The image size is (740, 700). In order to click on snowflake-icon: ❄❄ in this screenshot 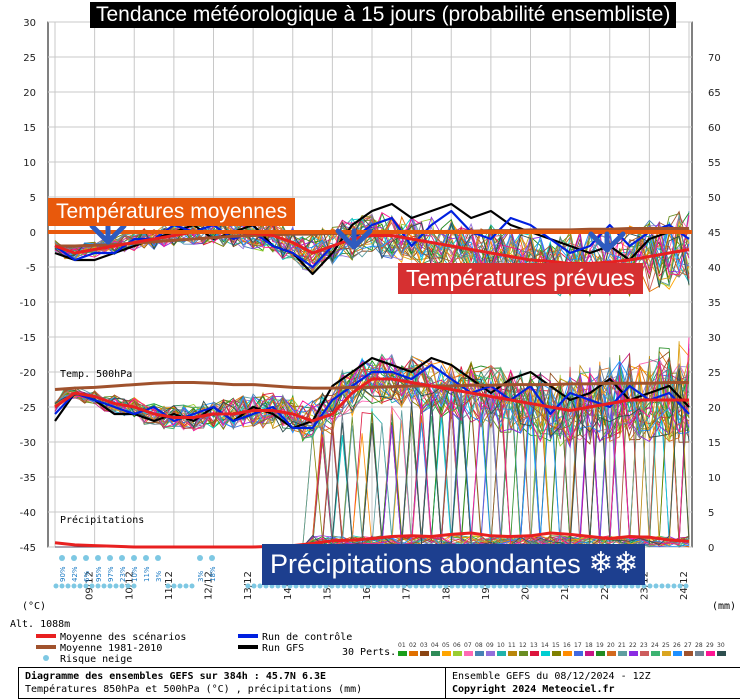, I will do `click(613, 563)`.